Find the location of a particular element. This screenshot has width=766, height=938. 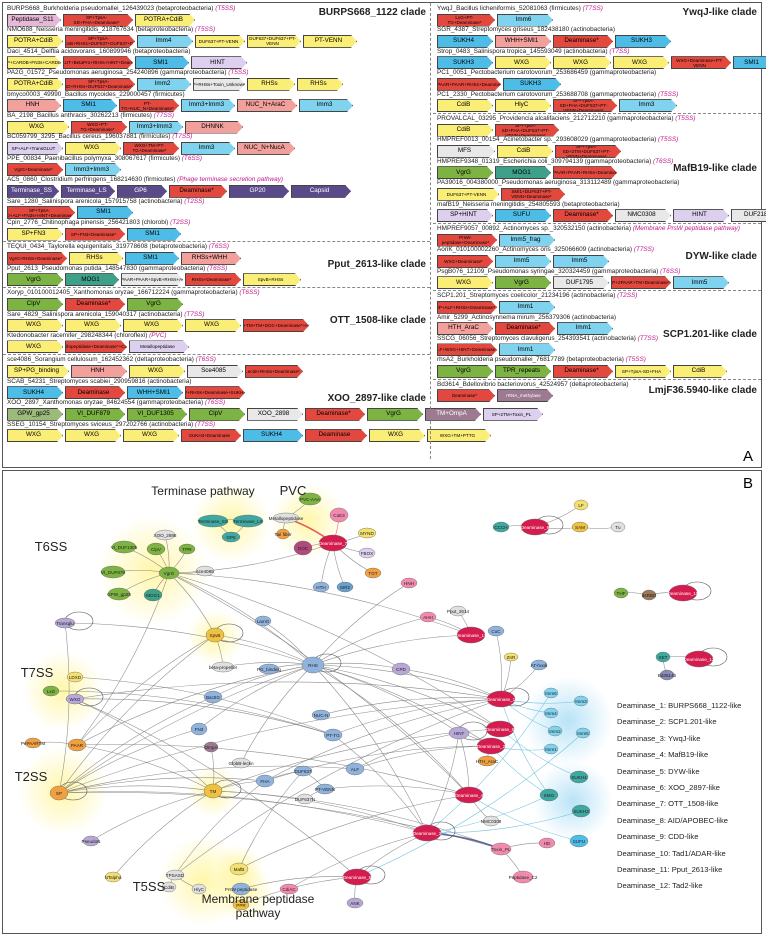

gene-arrow: SMI1 is located at coordinates (154, 234).